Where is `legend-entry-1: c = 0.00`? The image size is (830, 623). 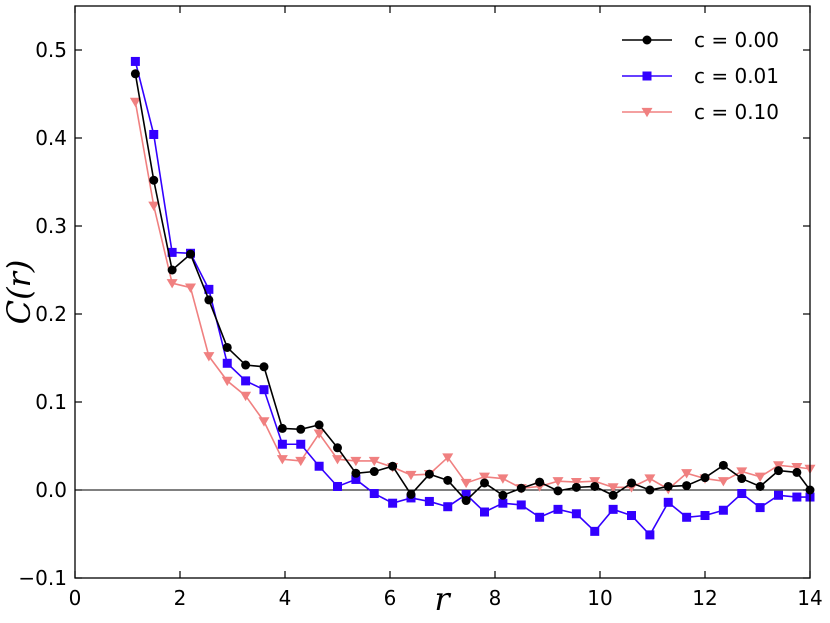
legend-entry-1: c = 0.00 is located at coordinates (700, 40).